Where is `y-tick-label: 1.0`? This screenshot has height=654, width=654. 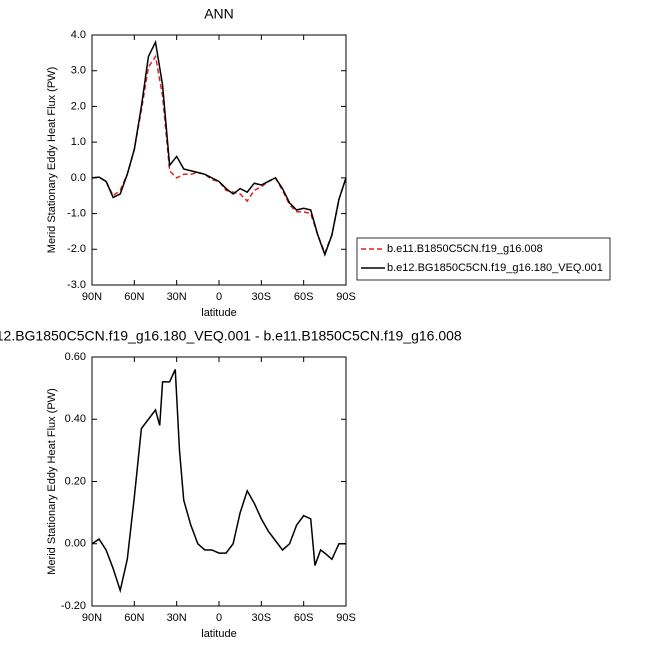 y-tick-label: 1.0 is located at coordinates (78, 142).